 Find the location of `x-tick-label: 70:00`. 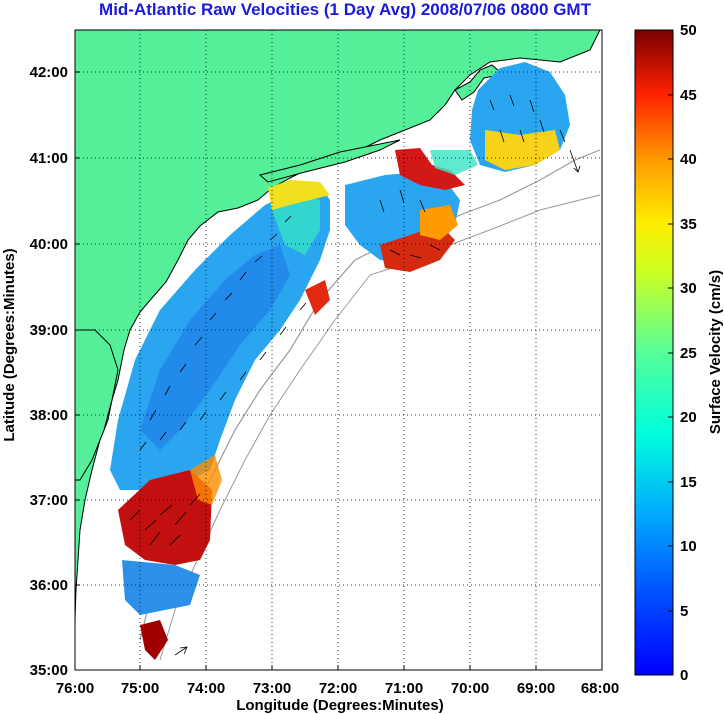

x-tick-label: 70:00 is located at coordinates (470, 688).